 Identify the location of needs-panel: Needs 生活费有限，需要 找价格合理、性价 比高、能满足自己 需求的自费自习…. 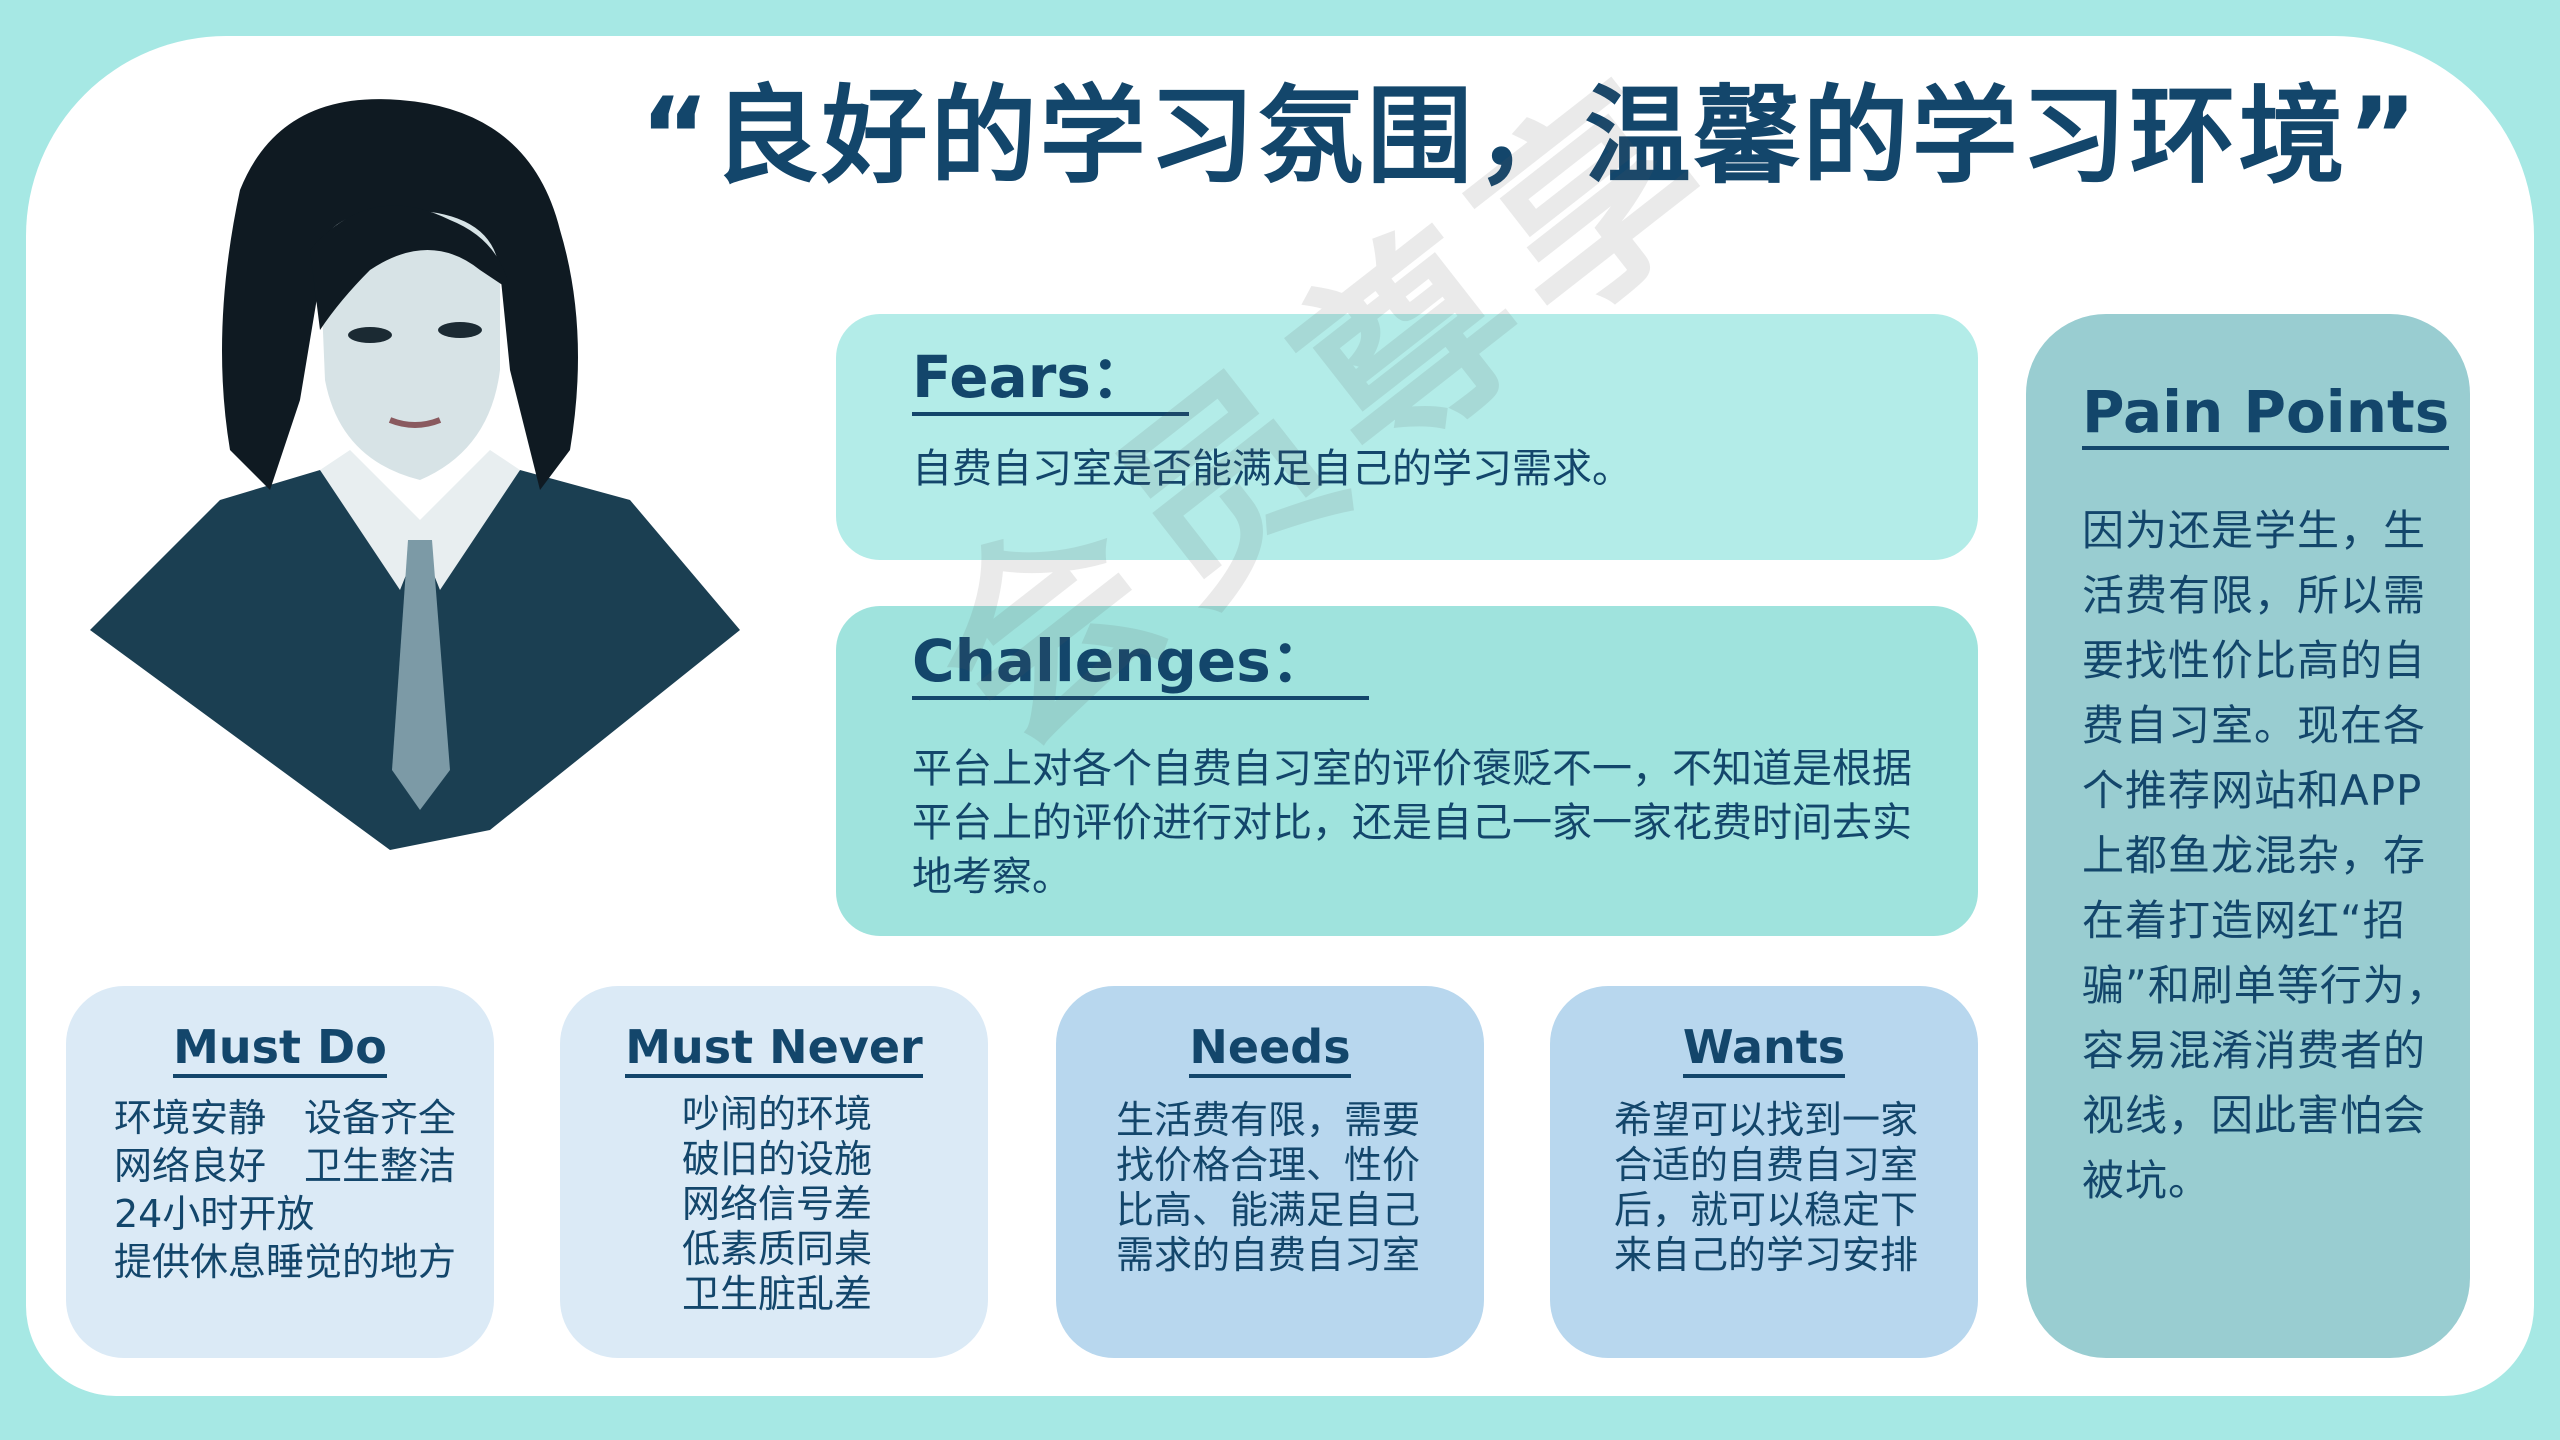
(1270, 1172).